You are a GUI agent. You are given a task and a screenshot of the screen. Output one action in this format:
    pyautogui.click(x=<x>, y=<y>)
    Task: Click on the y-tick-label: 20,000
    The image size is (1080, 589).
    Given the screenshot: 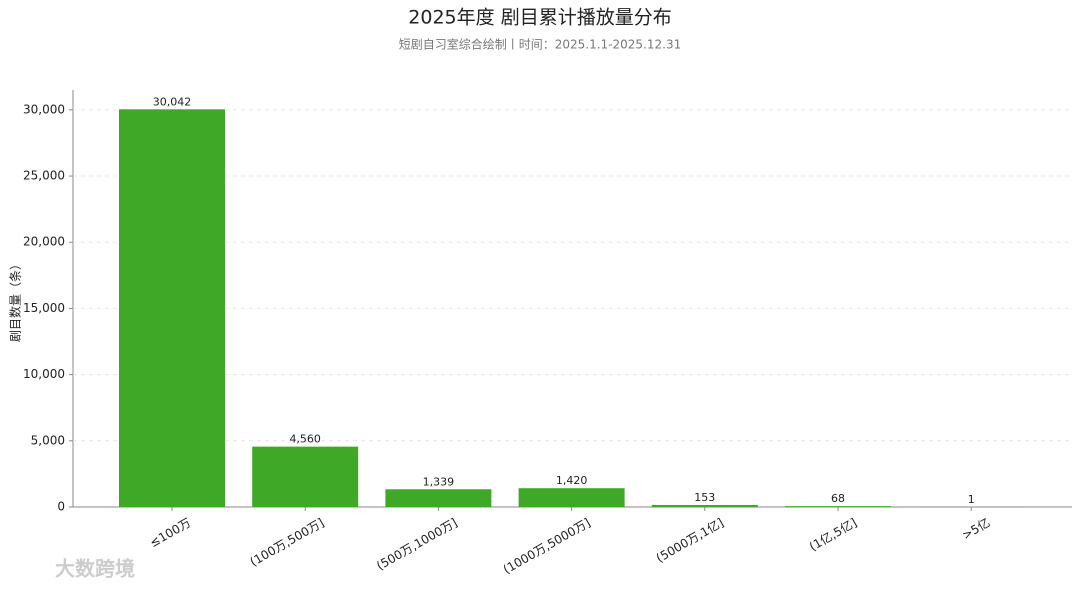 What is the action you would take?
    pyautogui.click(x=44, y=242)
    